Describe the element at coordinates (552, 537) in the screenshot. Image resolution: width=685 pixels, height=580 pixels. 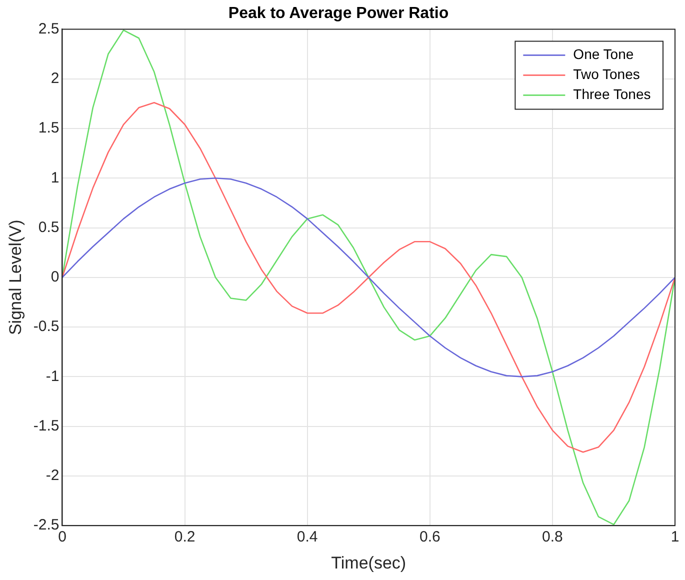
I see `x-tick-label: 0.8` at that location.